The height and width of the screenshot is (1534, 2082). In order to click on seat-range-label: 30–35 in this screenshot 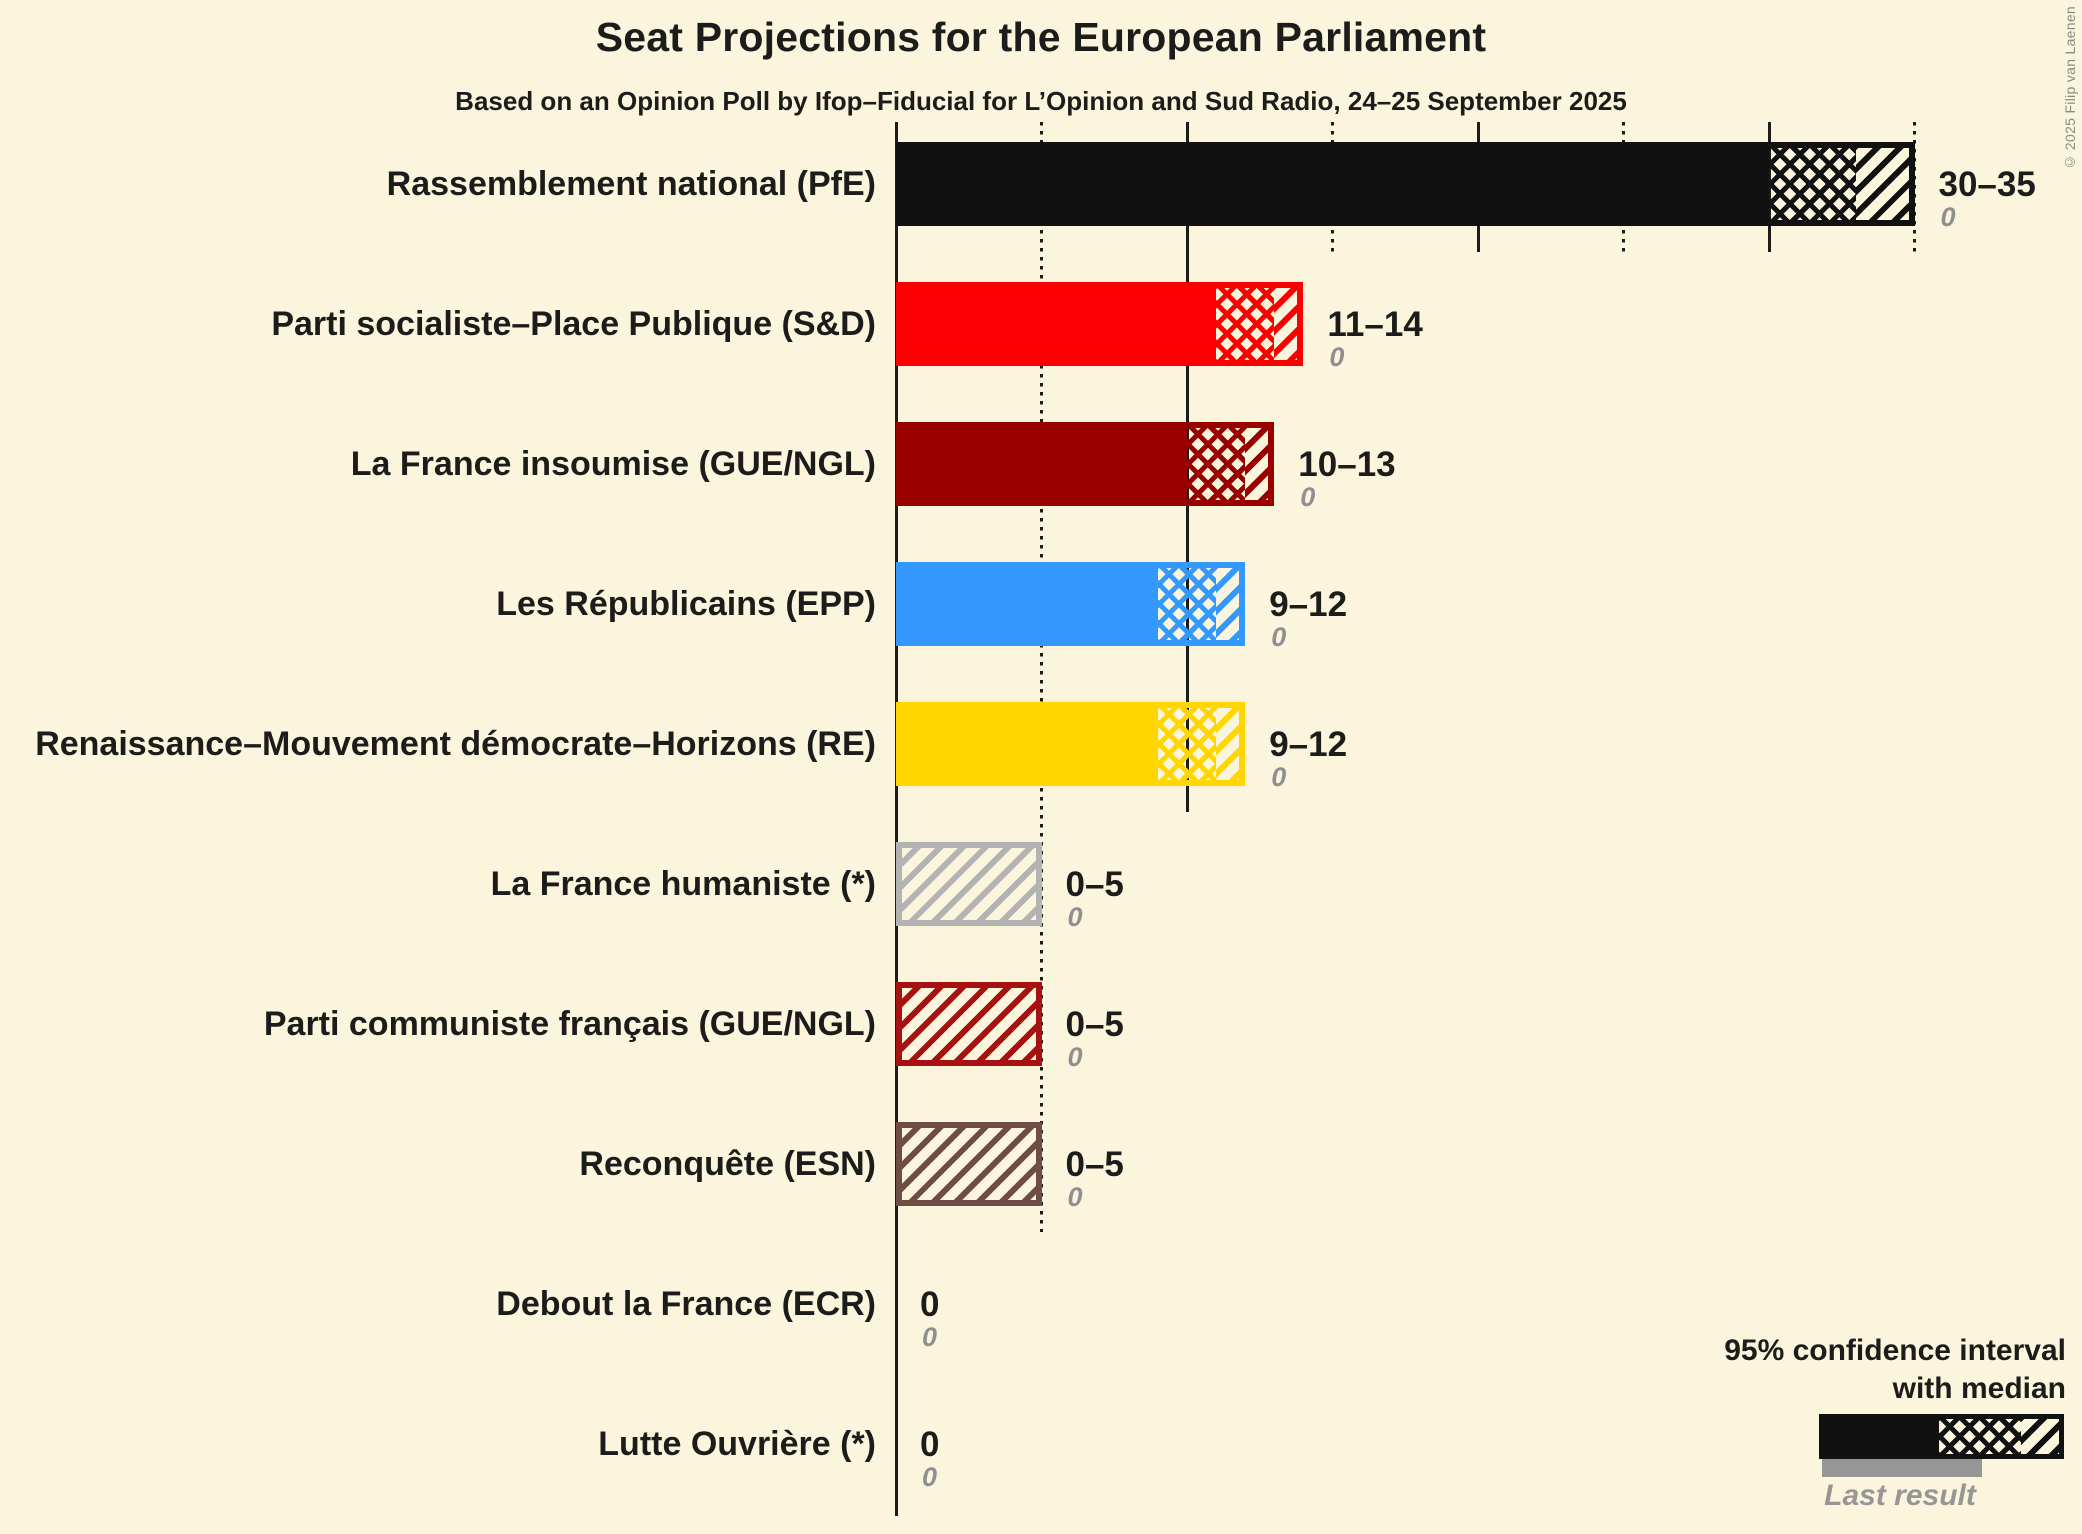, I will do `click(1987, 184)`.